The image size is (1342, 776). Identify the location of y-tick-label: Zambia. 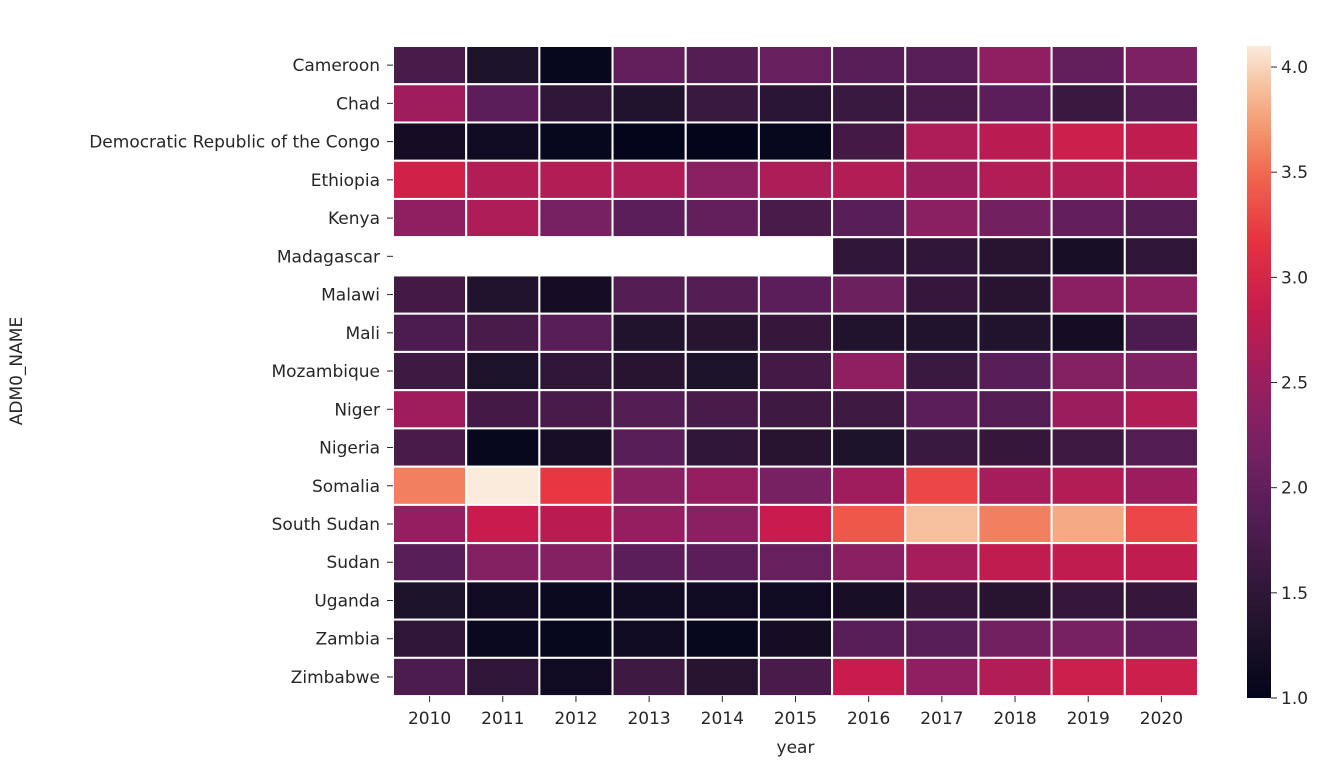
(347, 640).